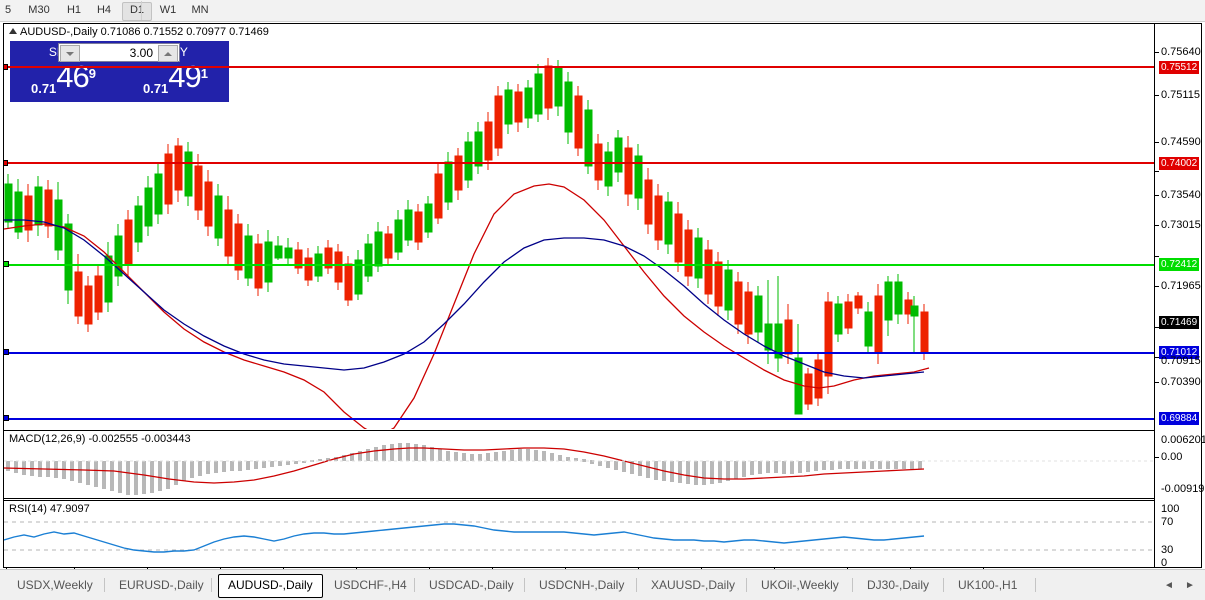  Describe the element at coordinates (1169, 585) in the screenshot. I see `tab-scroll-left-button: ◄` at that location.